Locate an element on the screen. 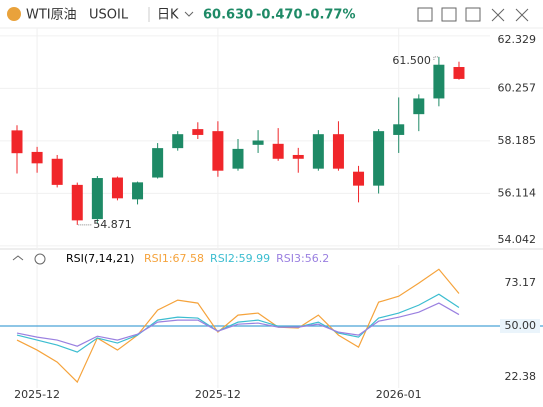 The height and width of the screenshot is (407, 543). max-label: 61.500 is located at coordinates (411, 60).